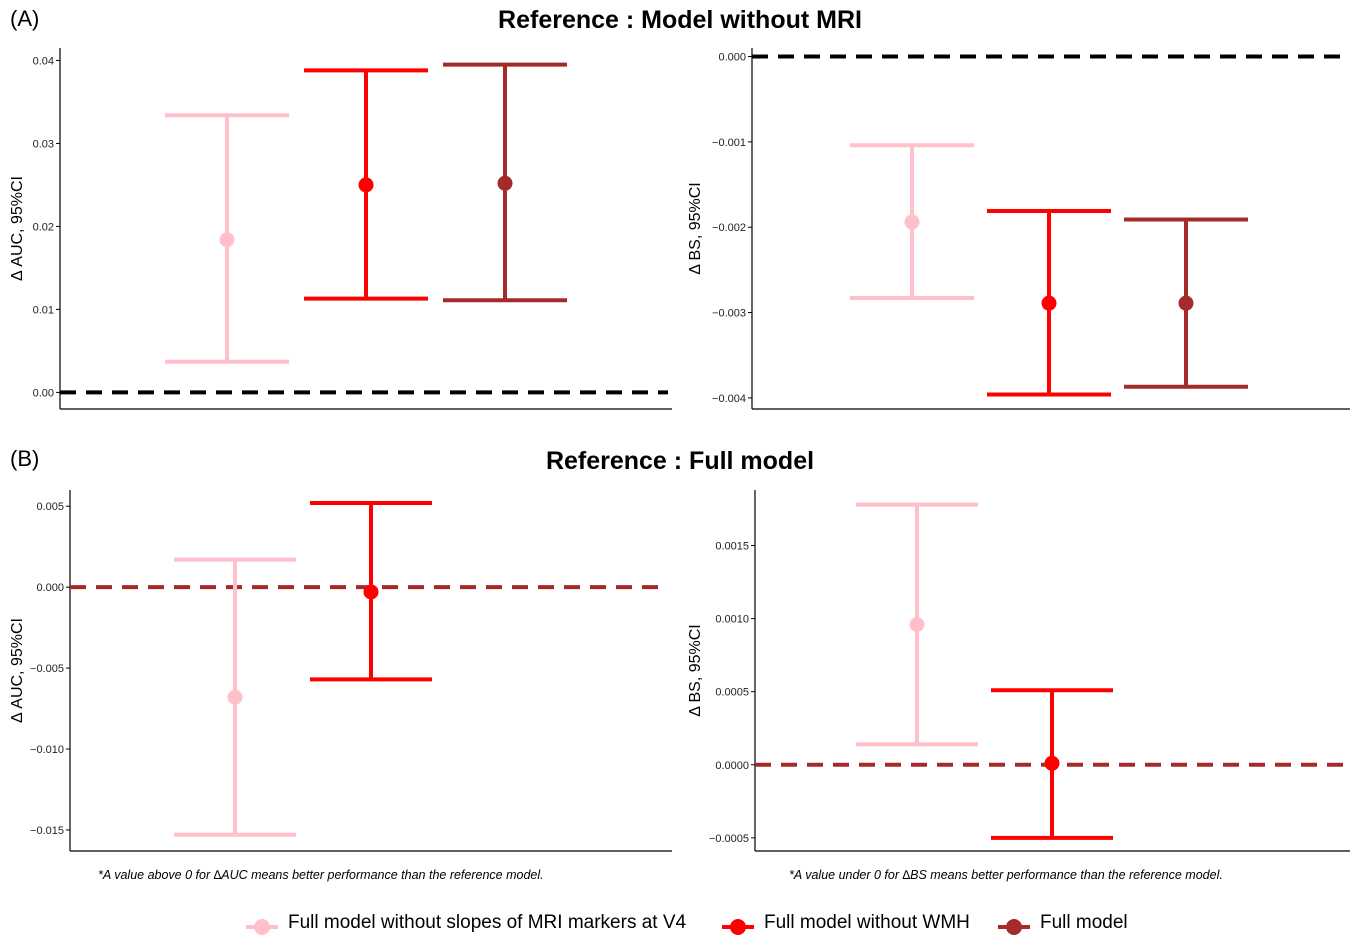 The width and height of the screenshot is (1354, 938). What do you see at coordinates (47, 831) in the screenshot?
I see `y-tick-label: −0.015` at bounding box center [47, 831].